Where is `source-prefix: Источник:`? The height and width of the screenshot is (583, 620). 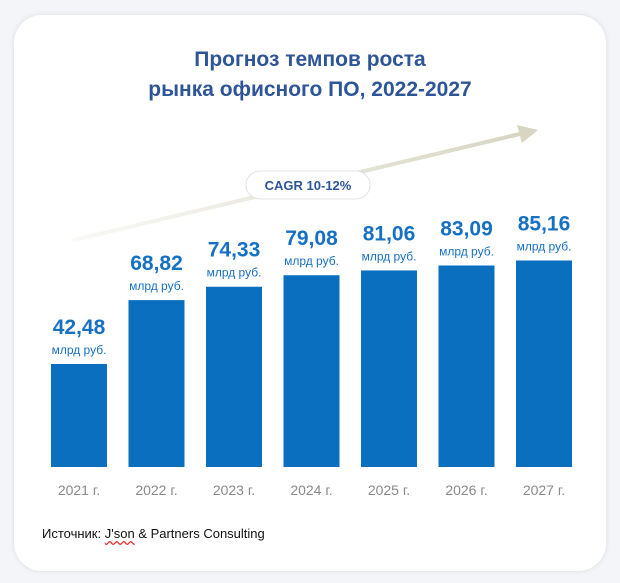
source-prefix: Источник: is located at coordinates (73, 533).